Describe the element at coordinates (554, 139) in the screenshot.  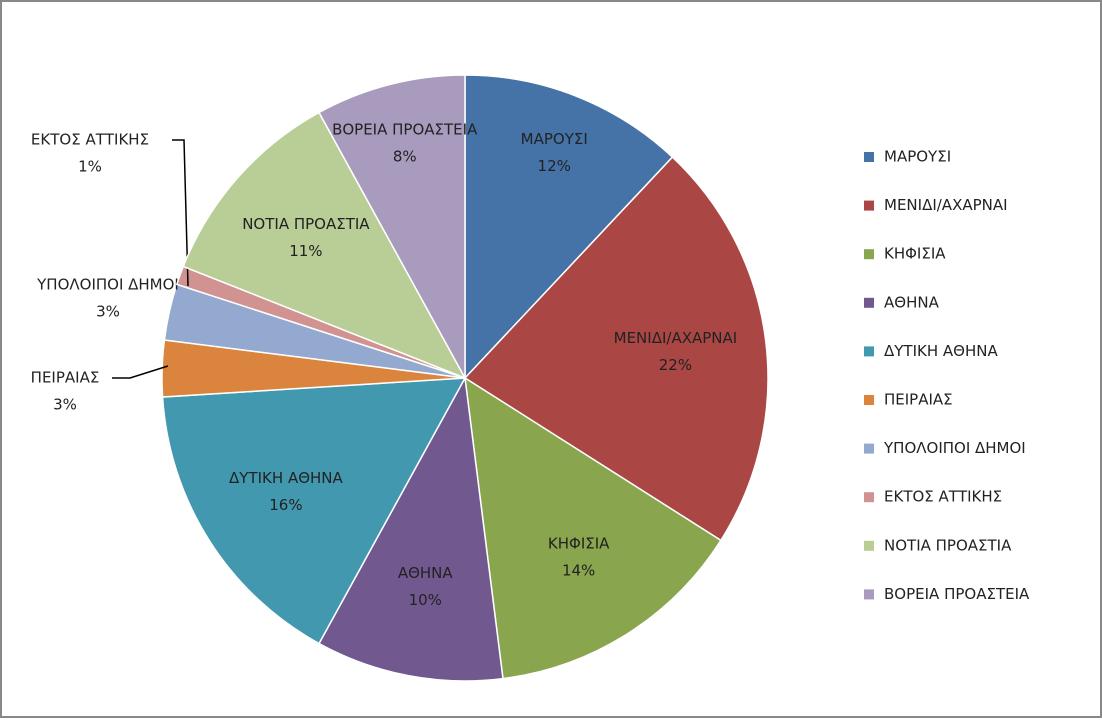
I see `slice-label: ΜΑΡΟΥΣΙ` at that location.